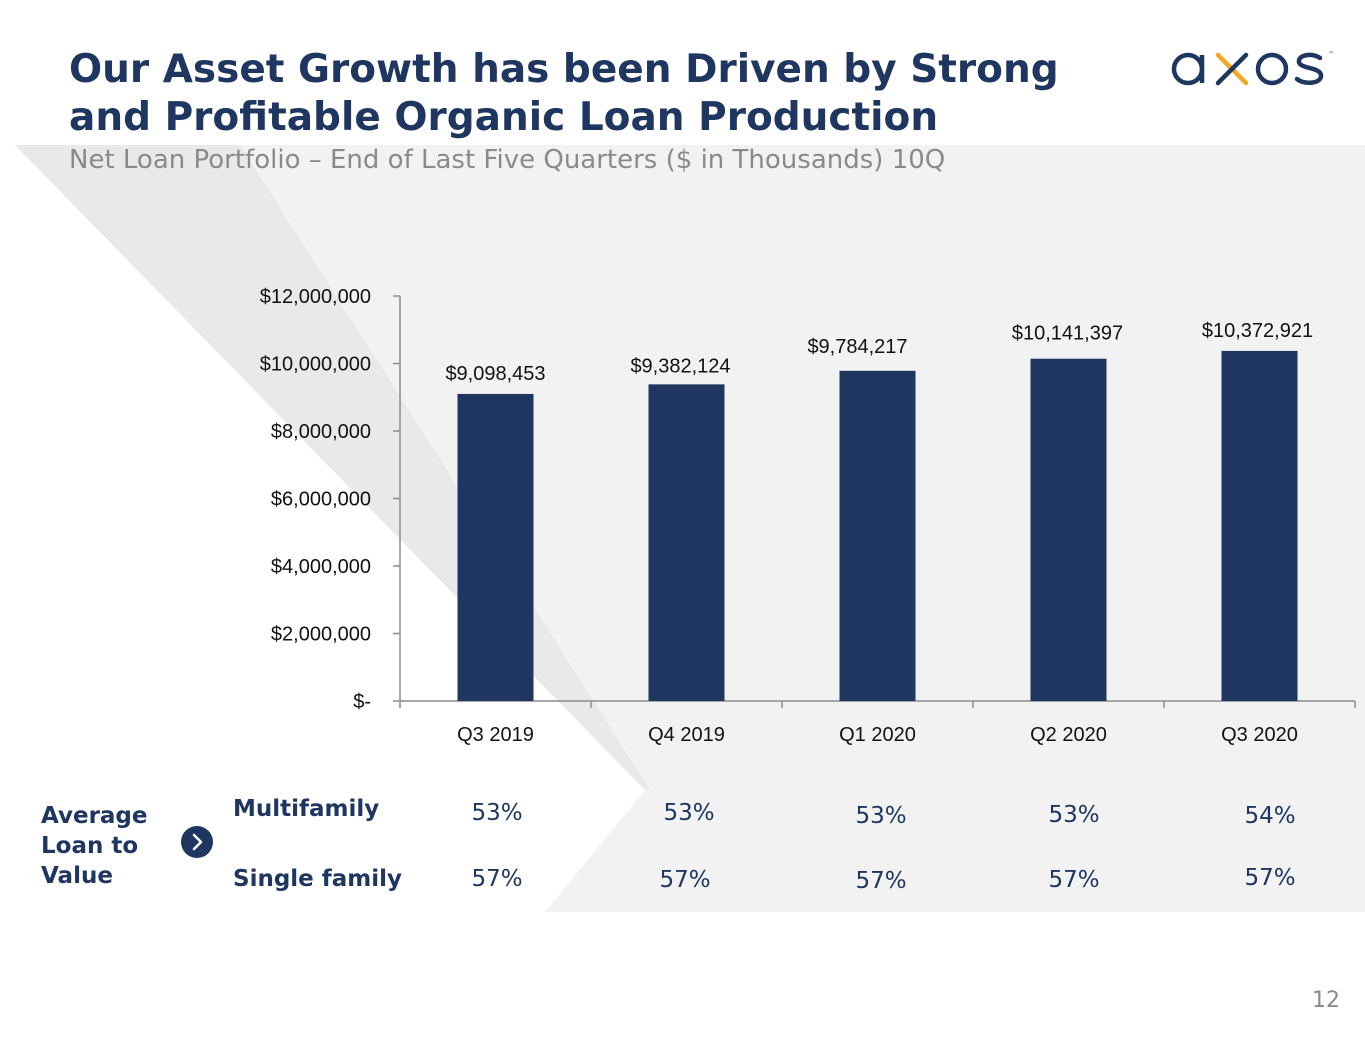  Describe the element at coordinates (877, 735) in the screenshot. I see `x-category-label: Q1 2020` at that location.